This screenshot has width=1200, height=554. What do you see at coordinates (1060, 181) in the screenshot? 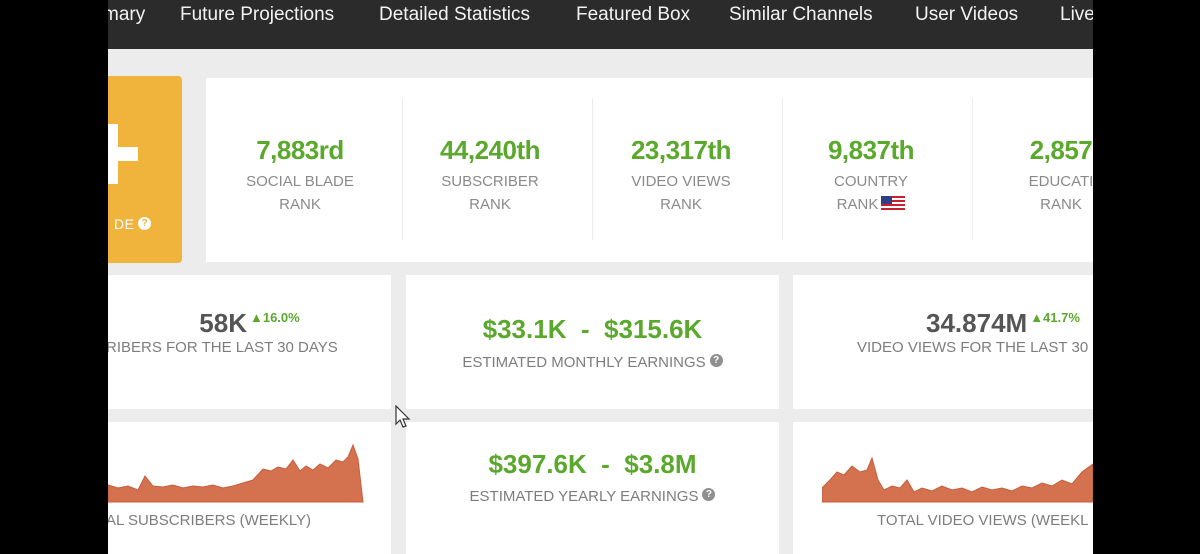
I see `rank-label-line1: EDUCATI` at bounding box center [1060, 181].